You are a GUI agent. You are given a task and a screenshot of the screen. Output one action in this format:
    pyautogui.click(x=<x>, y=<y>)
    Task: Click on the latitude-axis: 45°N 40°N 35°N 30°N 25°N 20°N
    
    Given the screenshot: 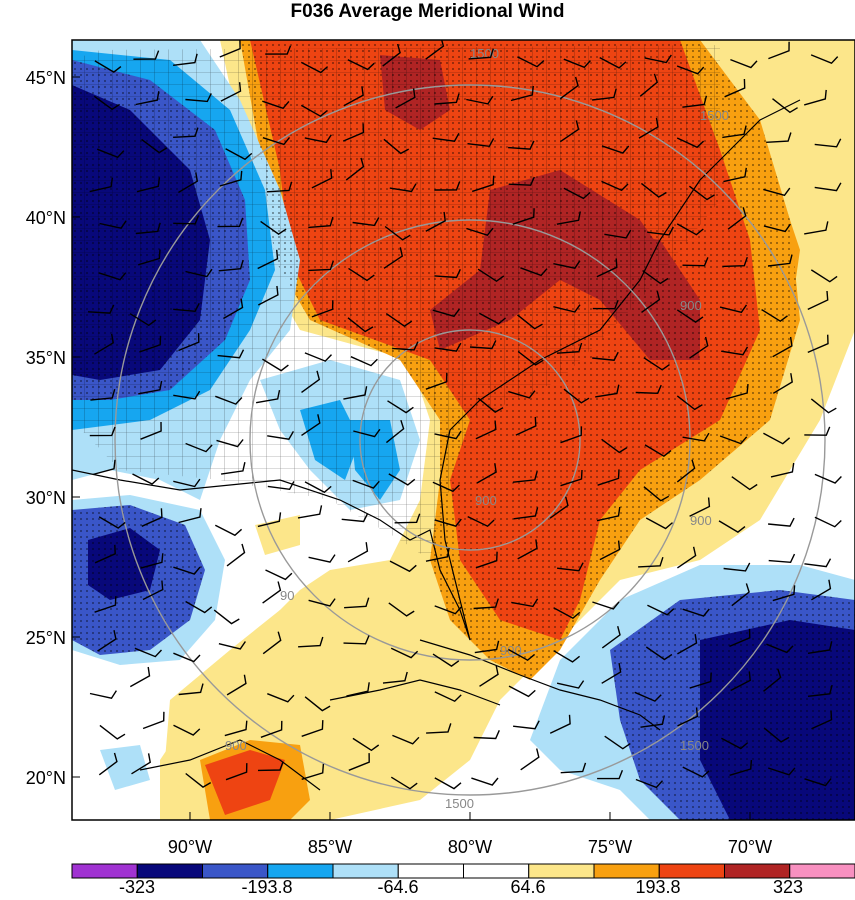 What is the action you would take?
    pyautogui.click(x=53, y=428)
    